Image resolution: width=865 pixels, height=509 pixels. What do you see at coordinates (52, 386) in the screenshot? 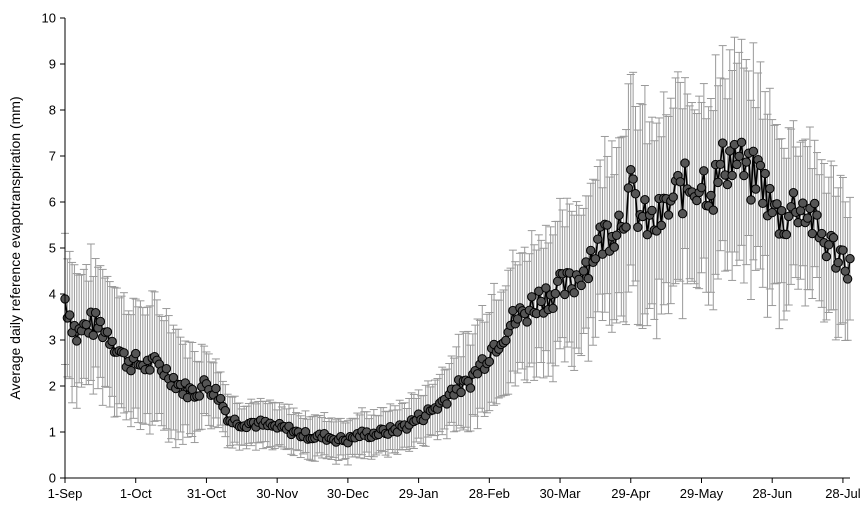
I see `y-tick-label: 2` at bounding box center [52, 386].